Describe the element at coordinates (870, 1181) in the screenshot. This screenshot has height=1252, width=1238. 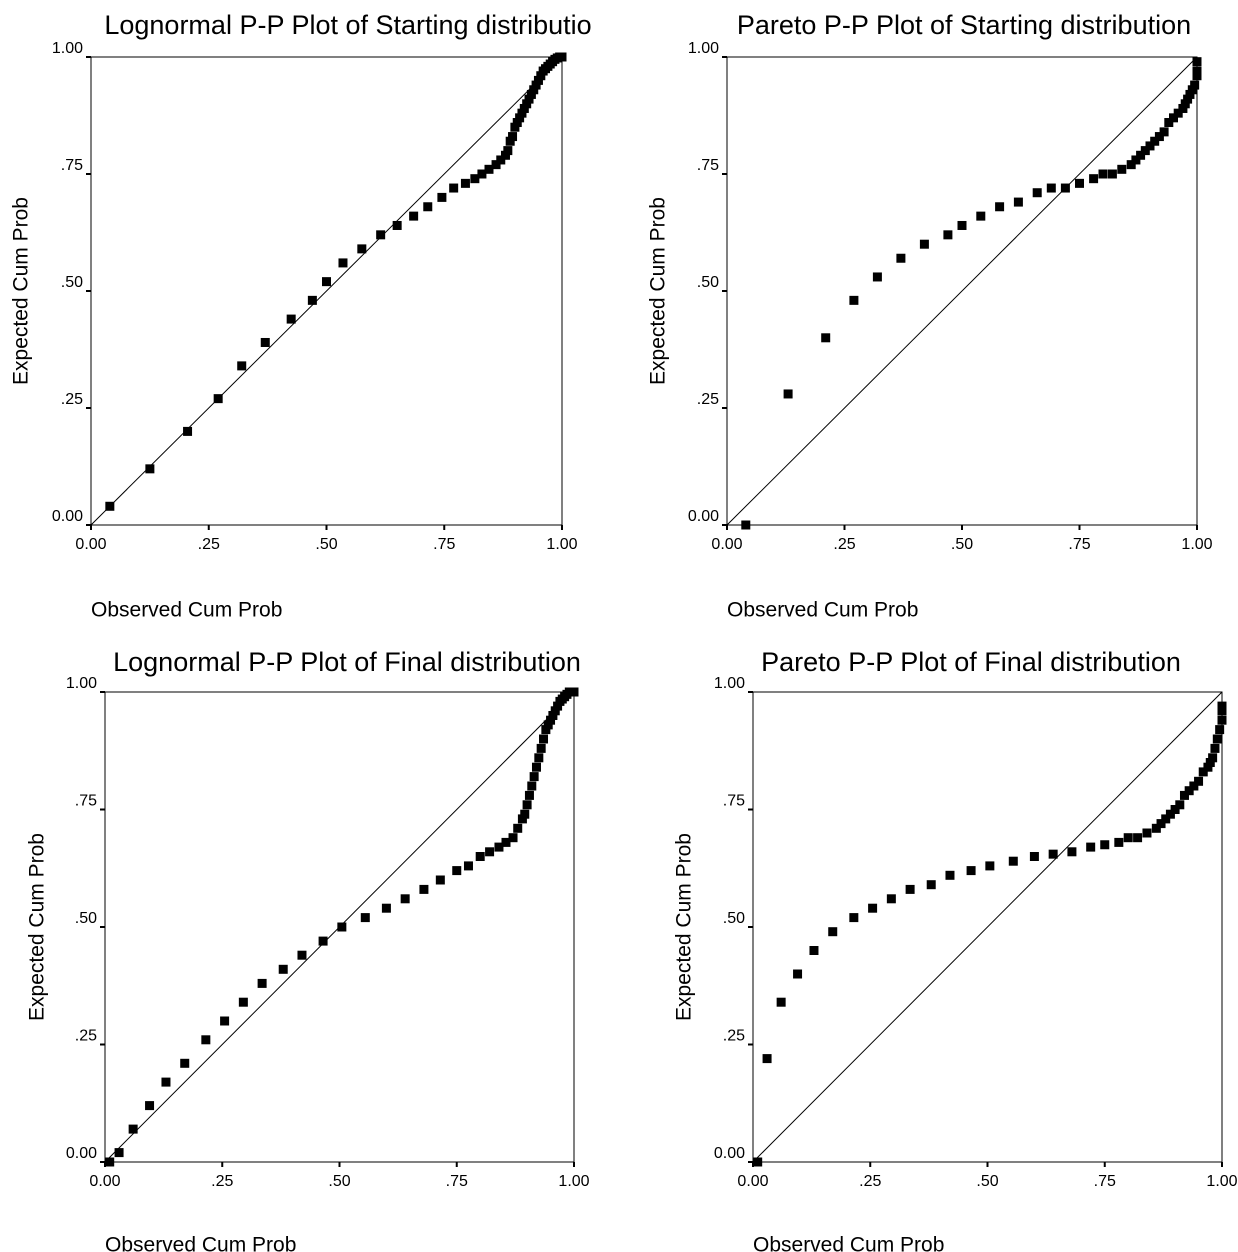
I see `x-tick-label: .25` at that location.